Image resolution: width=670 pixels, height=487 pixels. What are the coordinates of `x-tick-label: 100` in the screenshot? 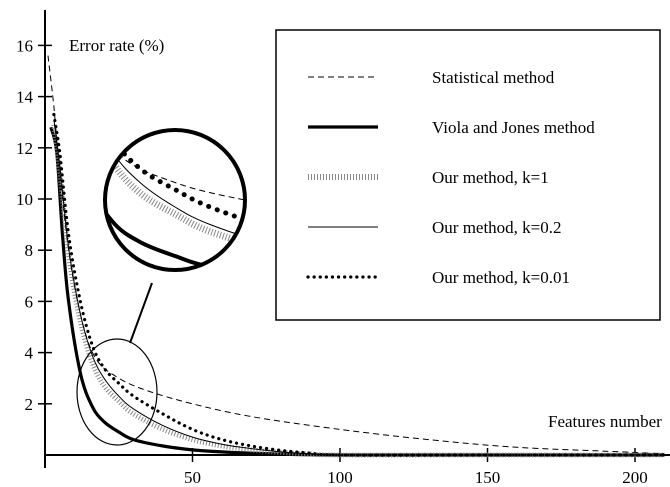 It's located at (340, 477).